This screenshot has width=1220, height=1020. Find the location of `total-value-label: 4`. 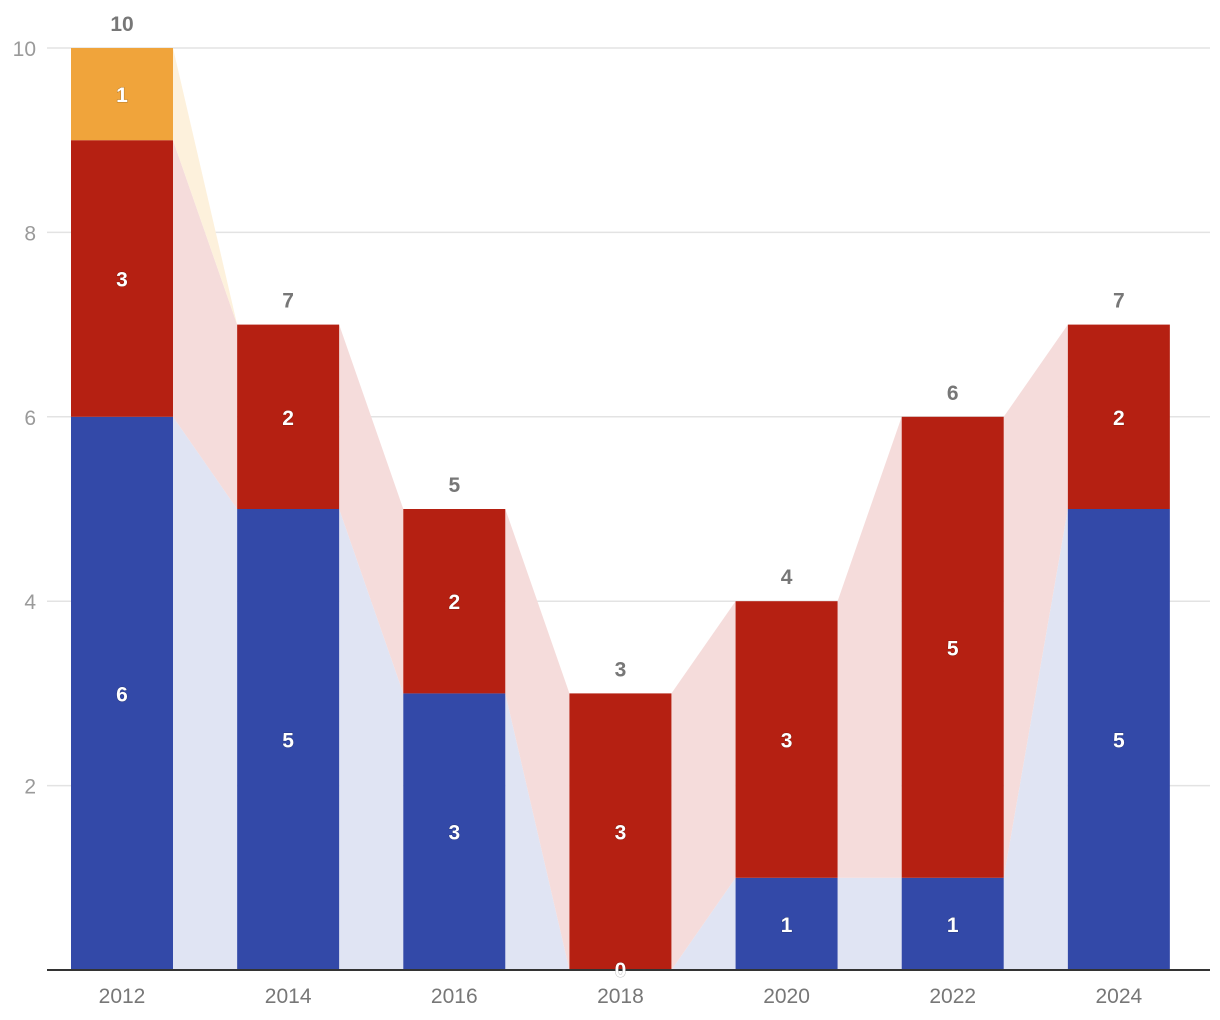

total-value-label: 4 is located at coordinates (787, 577).